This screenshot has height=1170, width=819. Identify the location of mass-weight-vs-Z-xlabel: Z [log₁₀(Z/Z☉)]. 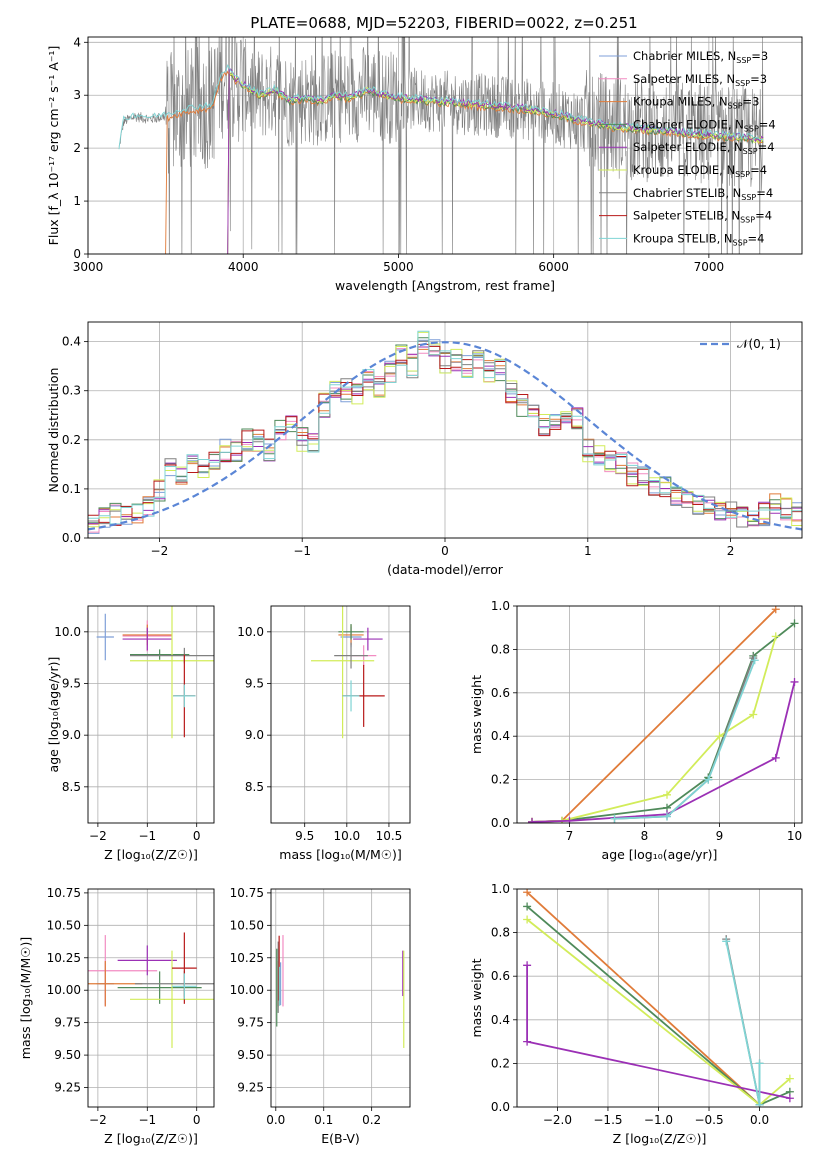
(660, 1138).